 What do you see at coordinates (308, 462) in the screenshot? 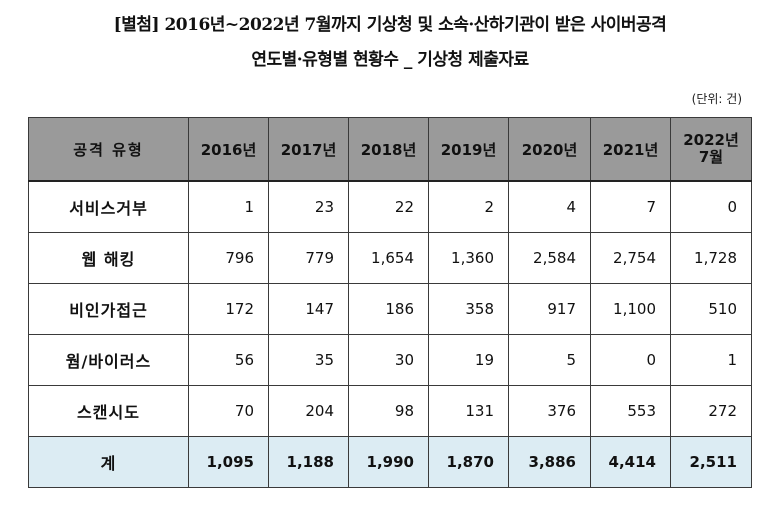
I see `value-cell-2017: 1,188` at bounding box center [308, 462].